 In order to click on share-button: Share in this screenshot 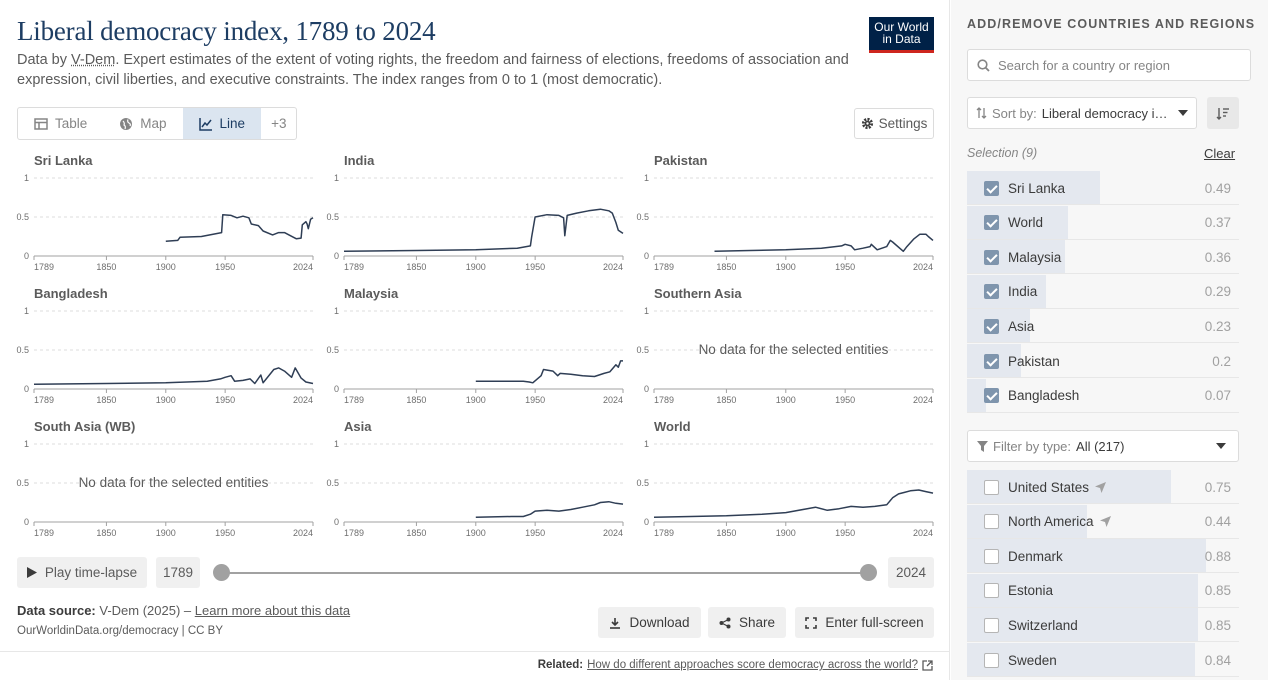, I will do `click(747, 622)`.